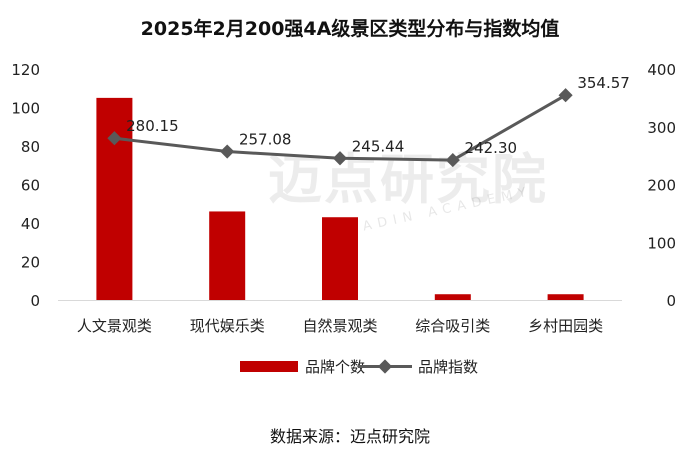 The height and width of the screenshot is (461, 700). What do you see at coordinates (603, 83) in the screenshot?
I see `data-label-4: 354.57` at bounding box center [603, 83].